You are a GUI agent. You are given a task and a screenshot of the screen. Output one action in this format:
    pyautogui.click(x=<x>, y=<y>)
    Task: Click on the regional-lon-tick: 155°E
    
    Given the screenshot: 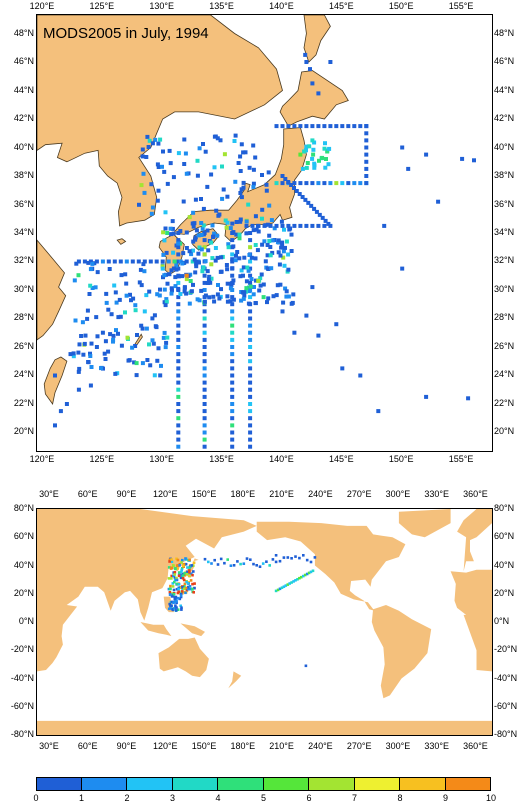 What is the action you would take?
    pyautogui.click(x=461, y=459)
    